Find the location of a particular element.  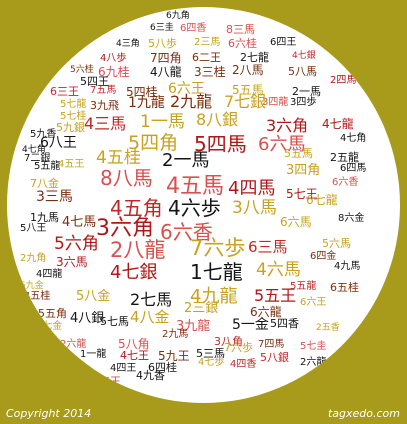

cloud-word: 5三王 is located at coordinates (106, 381).